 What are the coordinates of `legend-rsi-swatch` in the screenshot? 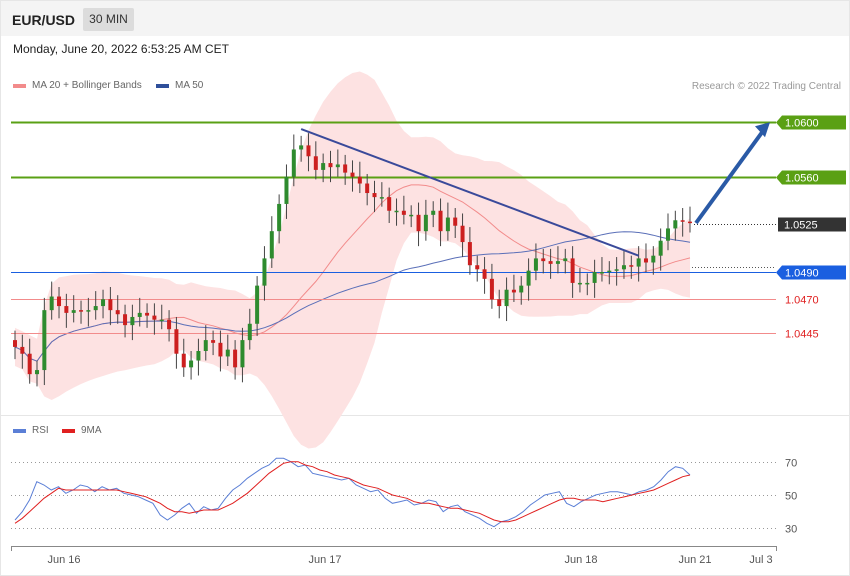 It's located at (19, 430).